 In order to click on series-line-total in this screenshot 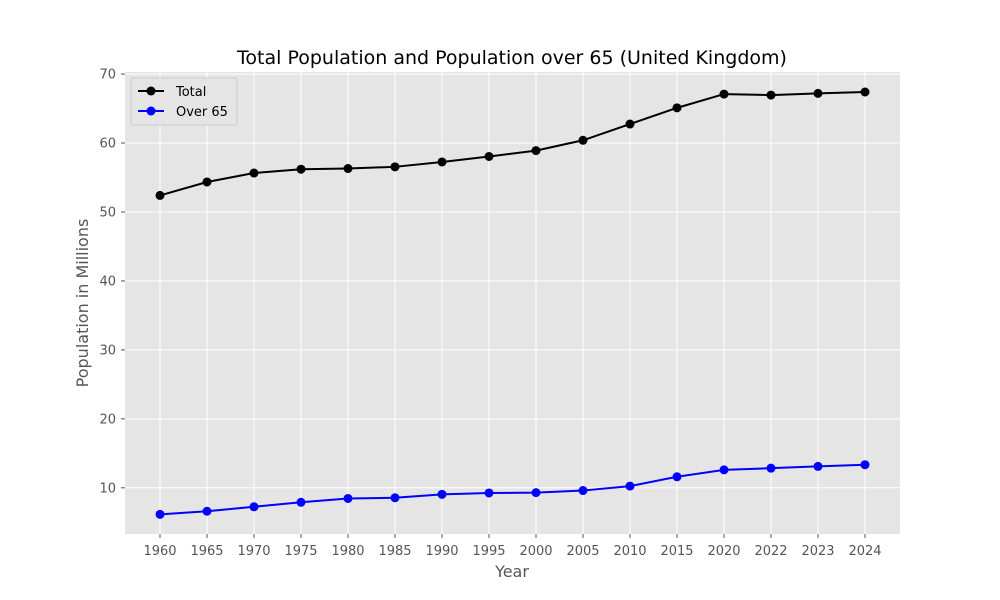, I will do `click(512, 143)`.